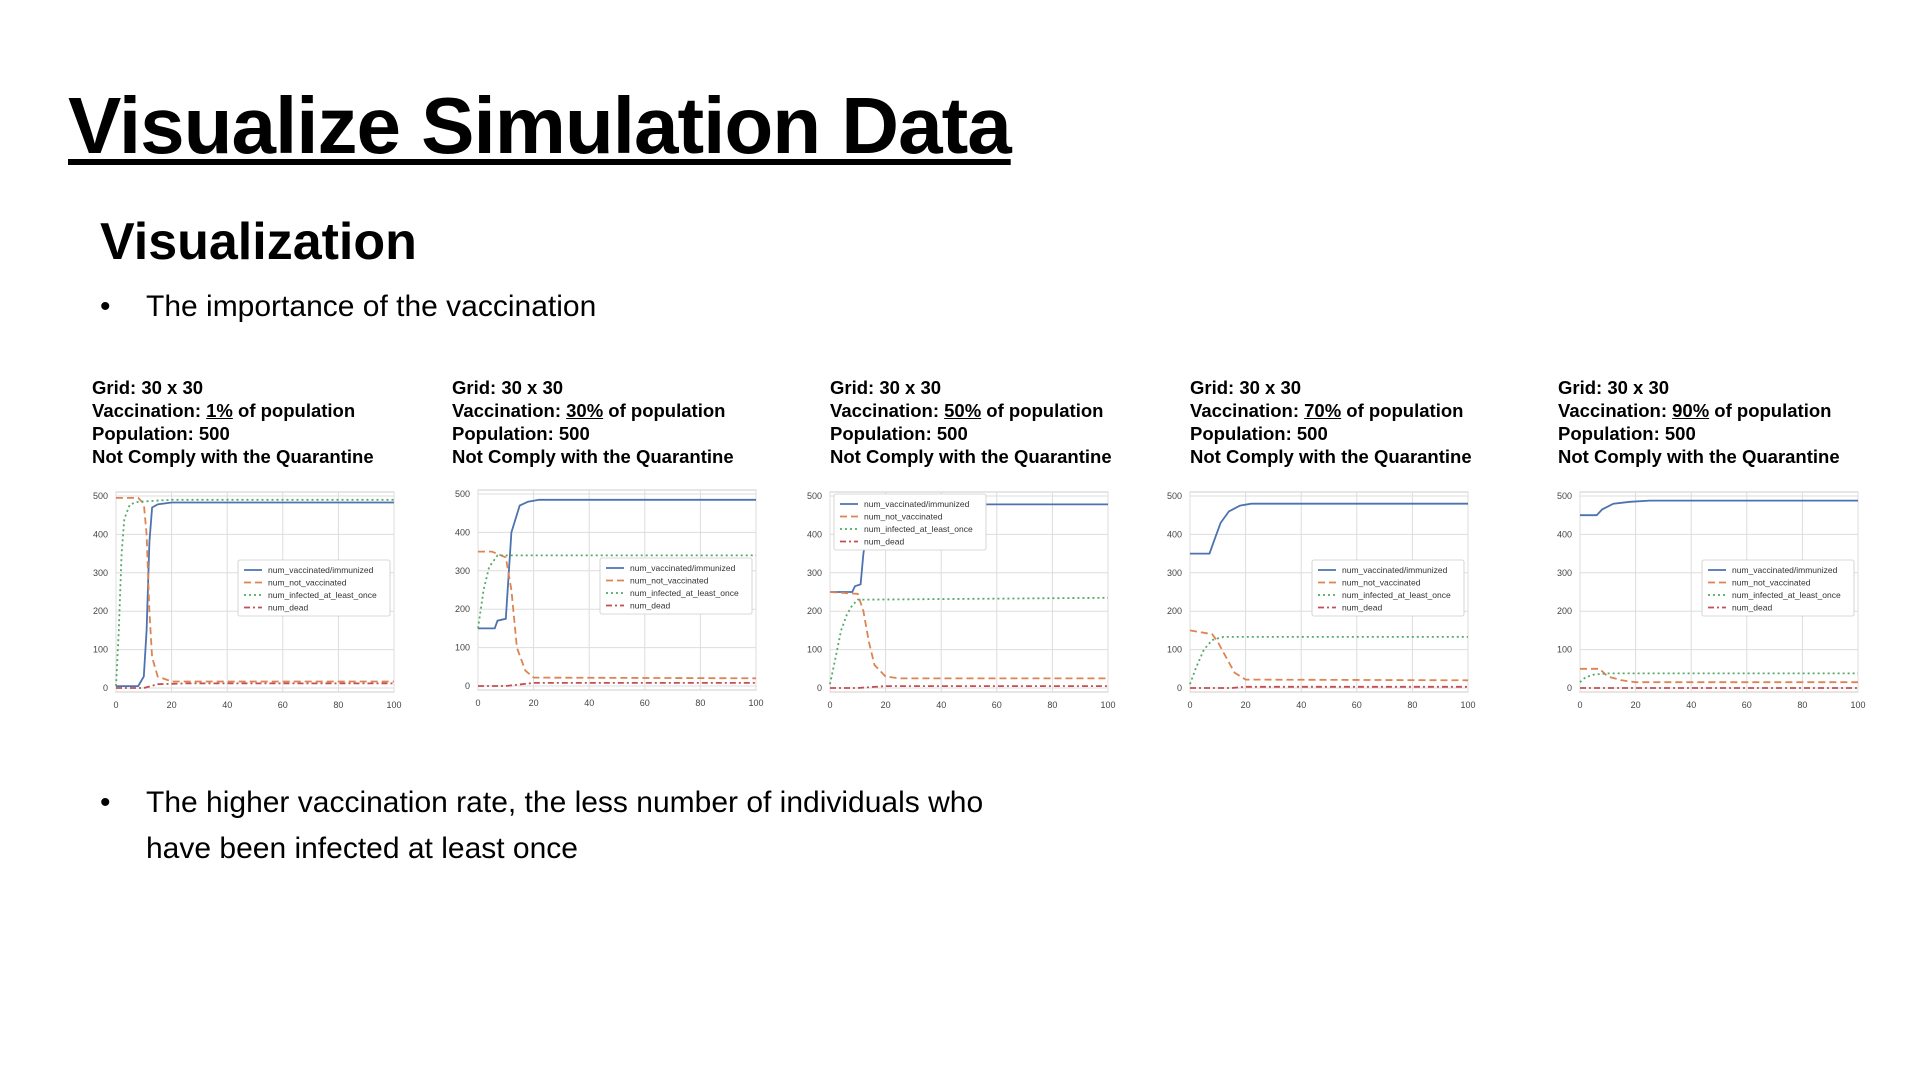  I want to click on vaccination-rate: 1%, so click(219, 410).